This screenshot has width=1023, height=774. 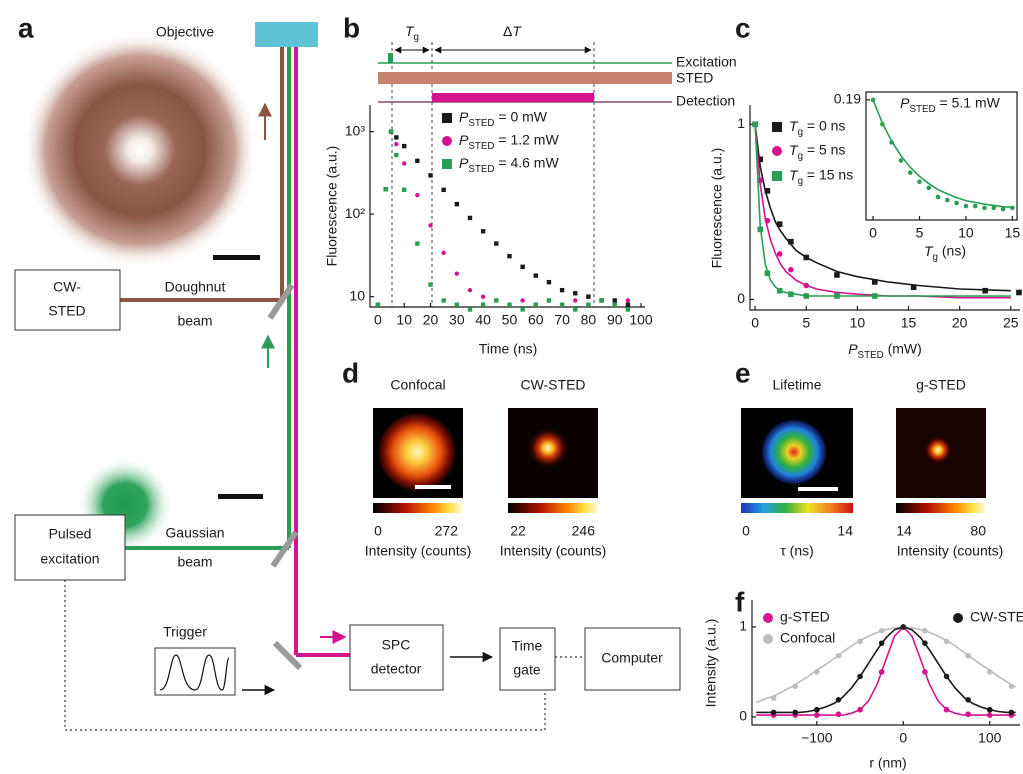 I want to click on legend-label: Confocal, so click(x=807, y=638).